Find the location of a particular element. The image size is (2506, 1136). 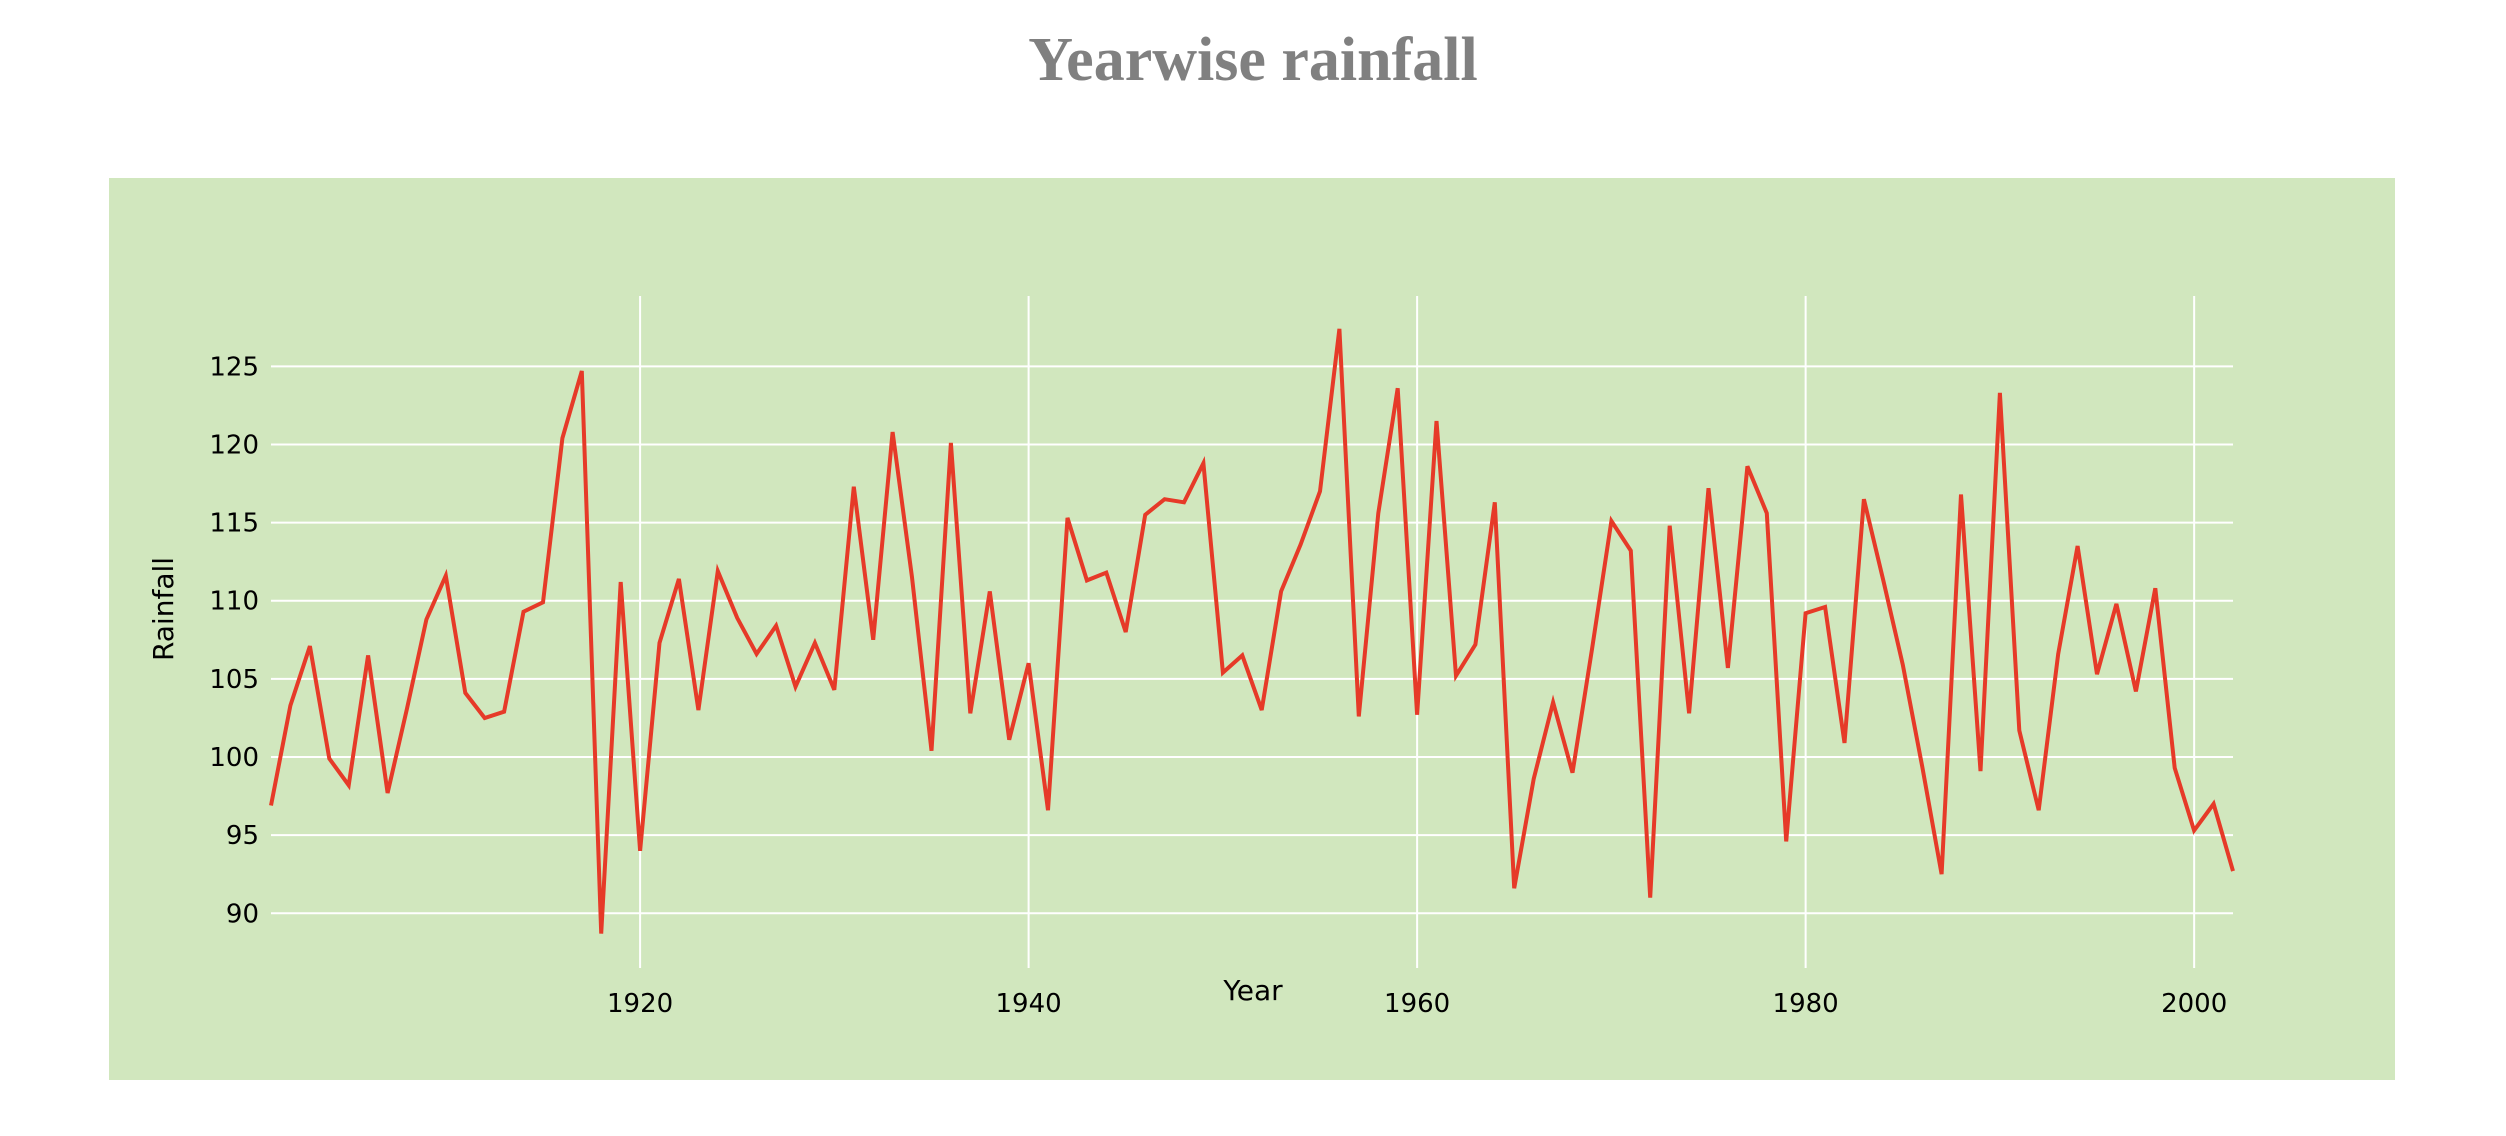

x-tick-label: 1980 is located at coordinates (1806, 1004).